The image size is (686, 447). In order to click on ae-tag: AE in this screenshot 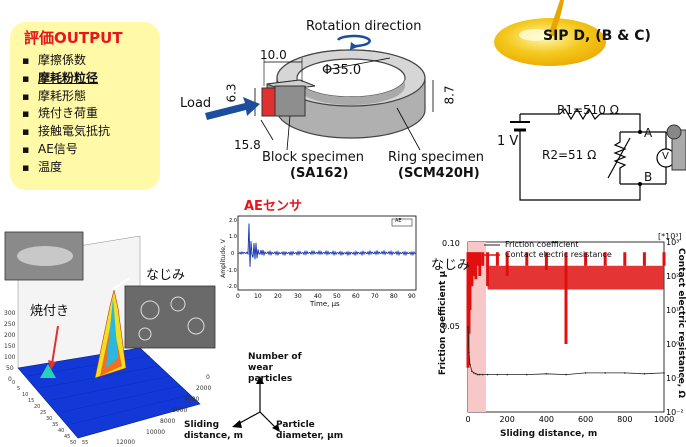, I will do `click(398, 221)`.